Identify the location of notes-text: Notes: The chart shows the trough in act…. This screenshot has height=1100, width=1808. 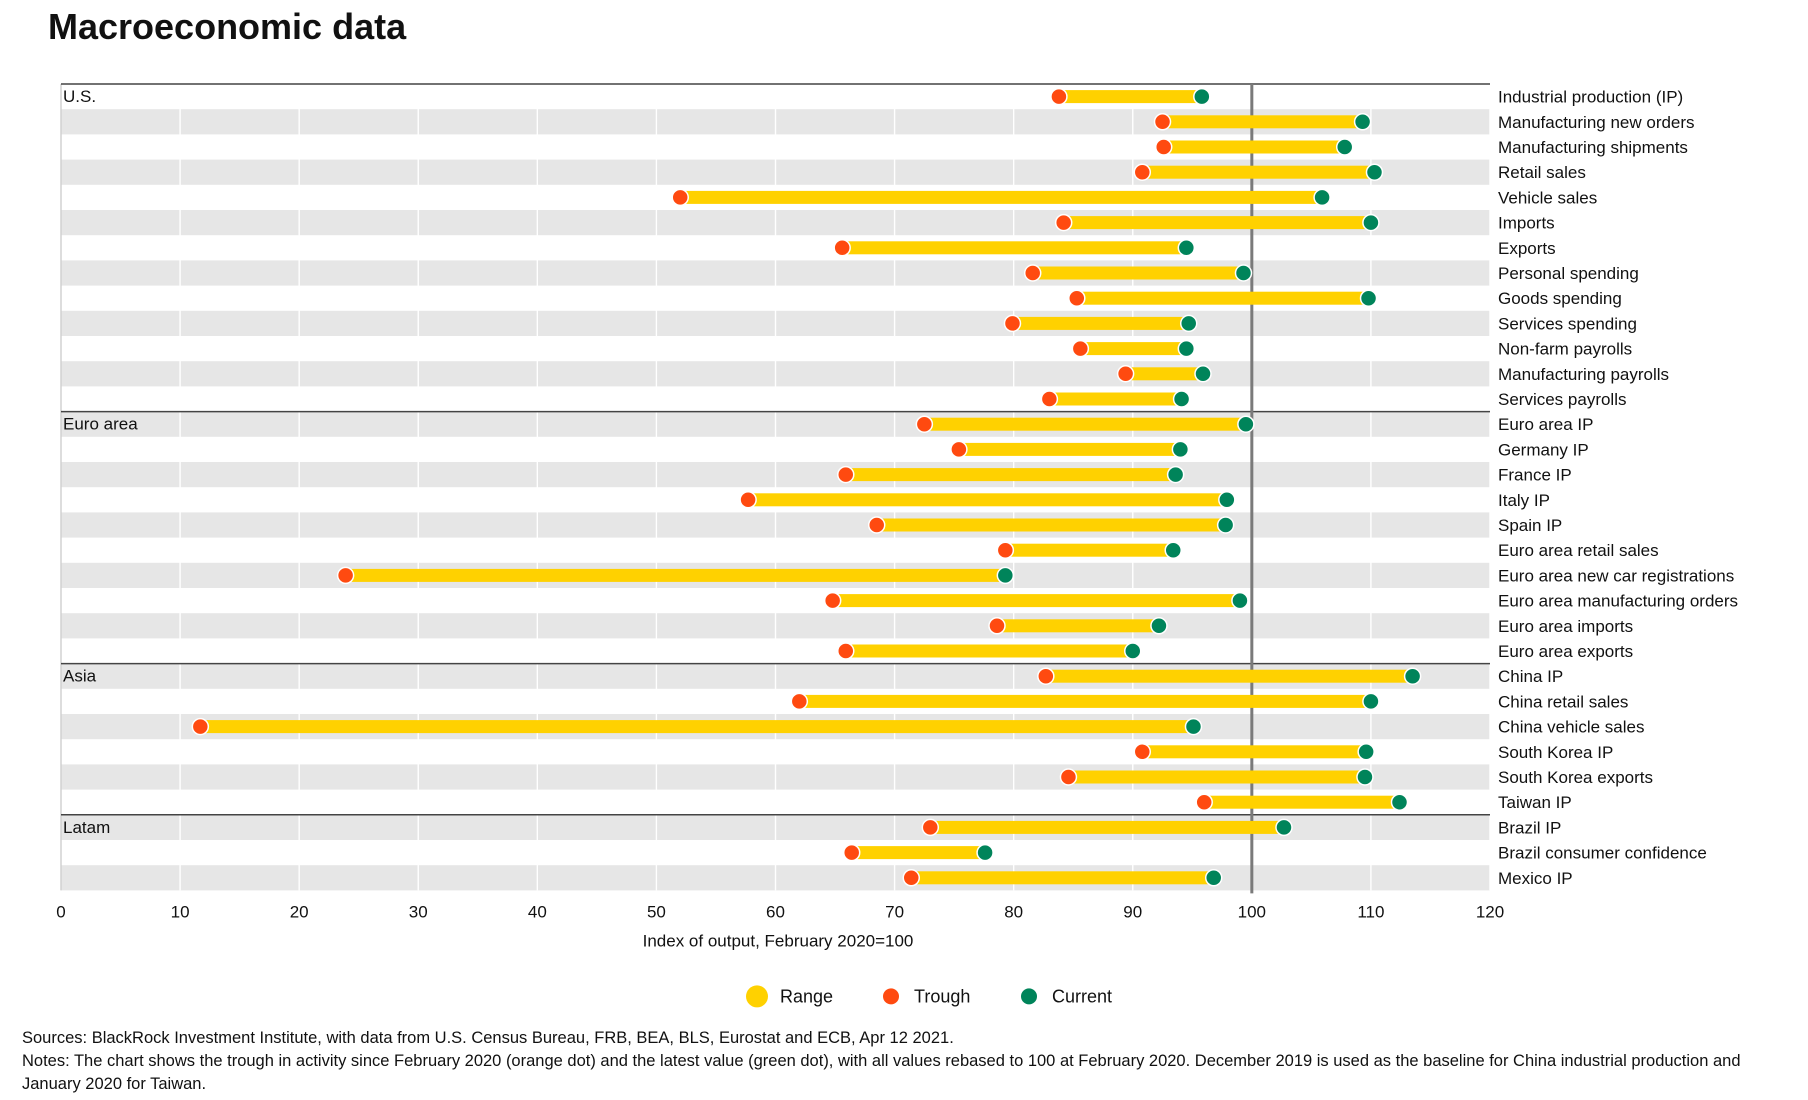
(881, 1072).